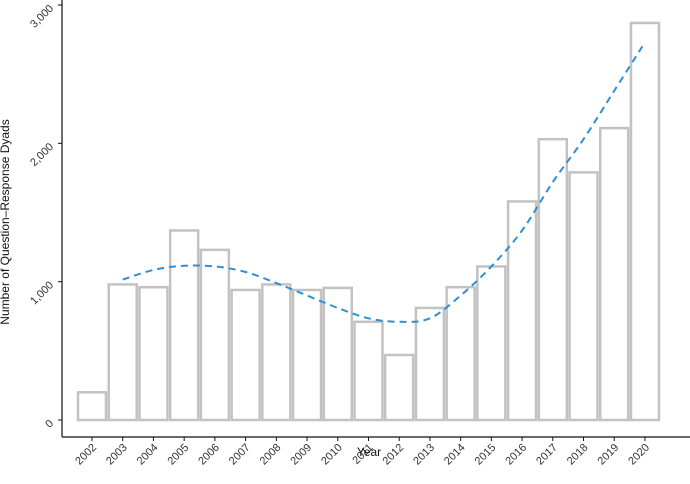 The height and width of the screenshot is (484, 690). I want to click on x-tick-label-2004: 2004, so click(148, 455).